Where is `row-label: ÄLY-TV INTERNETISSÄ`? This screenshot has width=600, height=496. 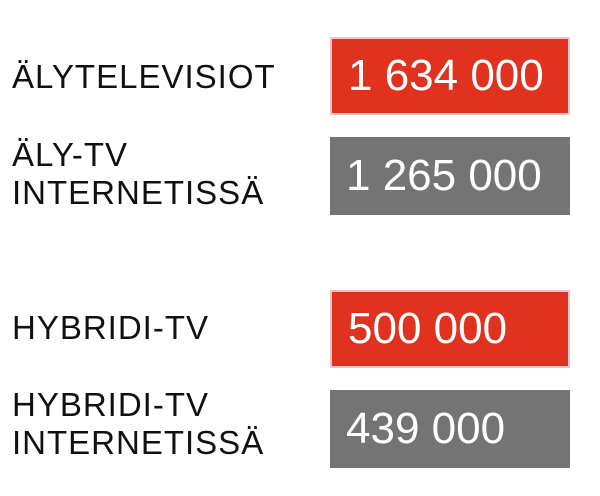
row-label: ÄLY-TV INTERNETISSÄ is located at coordinates (162, 174).